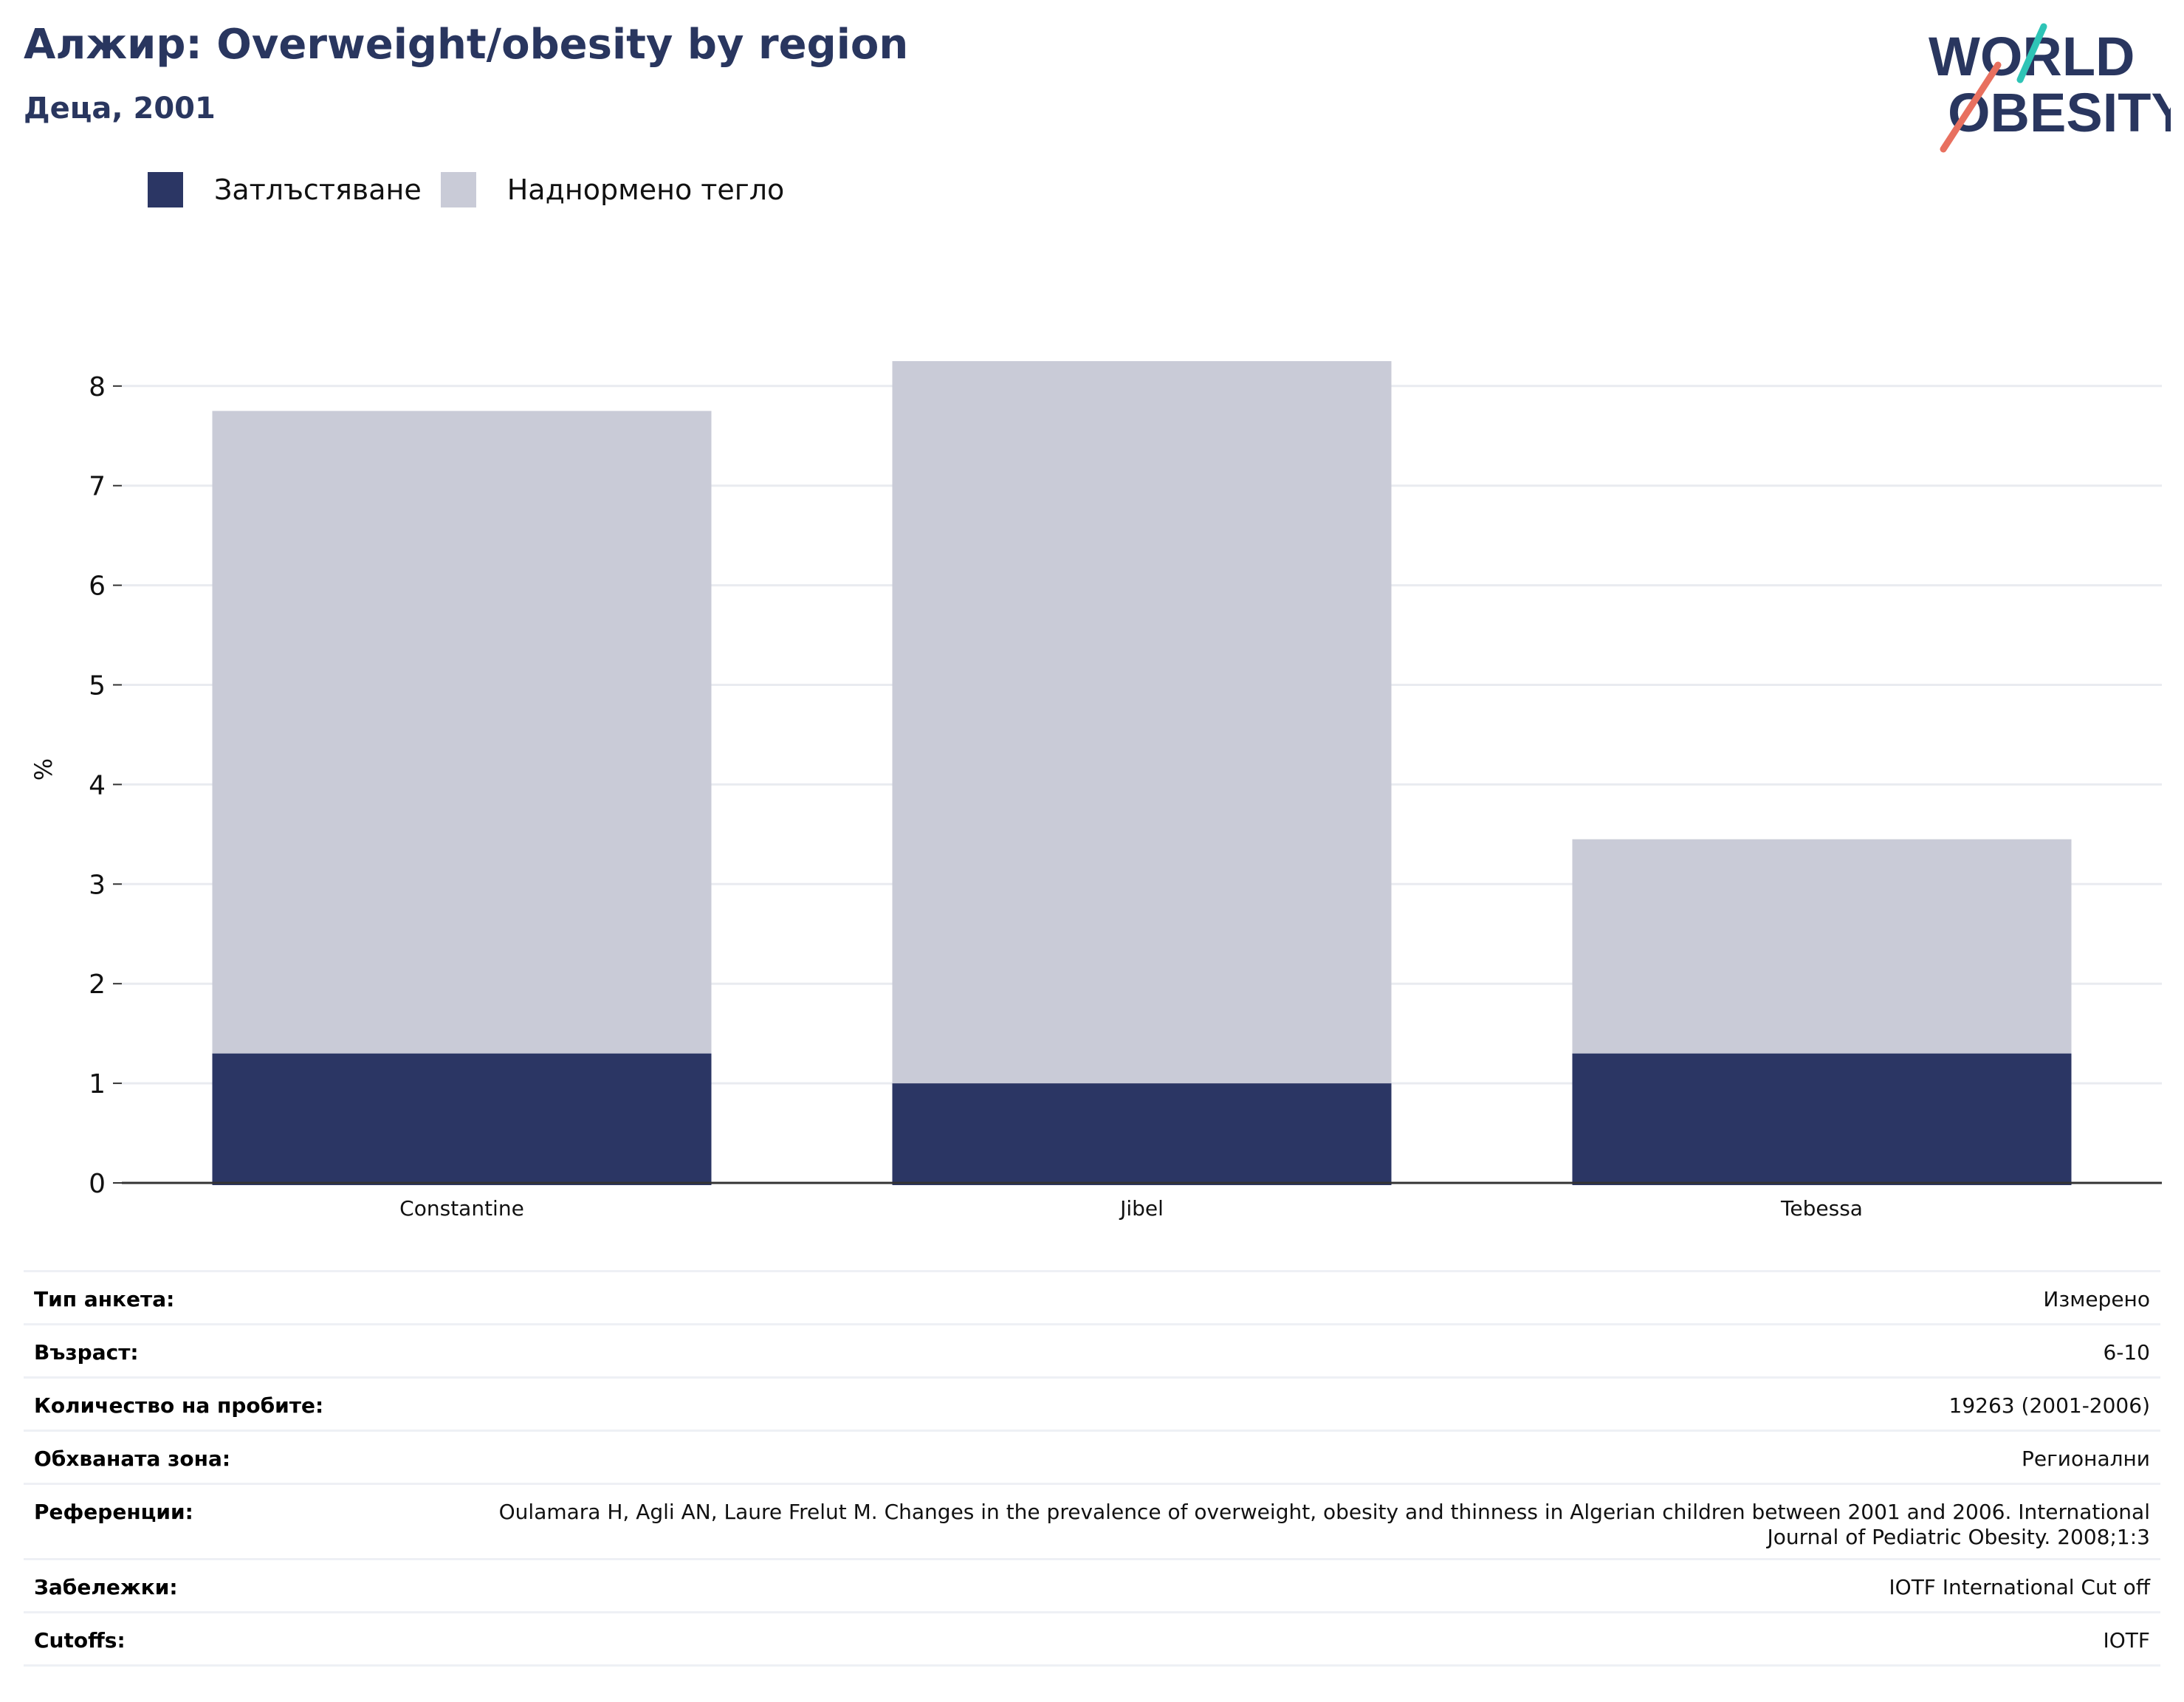 The image size is (2184, 1702). I want to click on y-tick-label: 2, so click(98, 985).